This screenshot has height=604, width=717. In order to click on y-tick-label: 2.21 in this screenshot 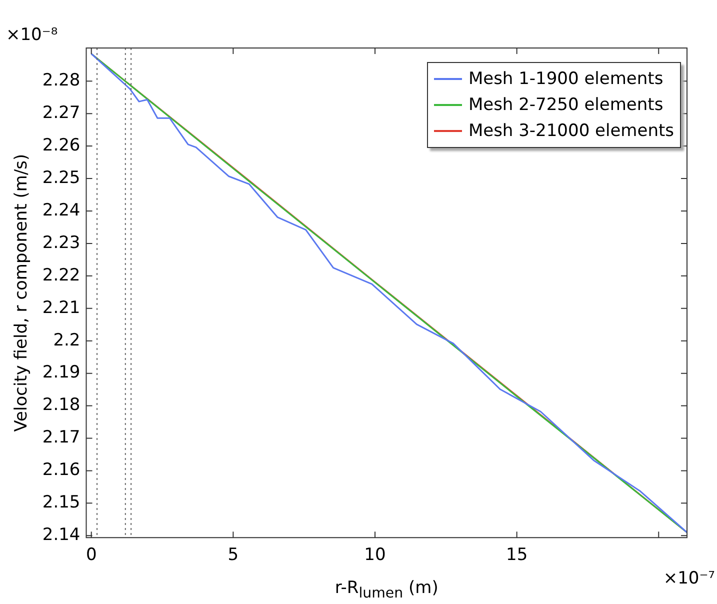, I will do `click(61, 308)`.